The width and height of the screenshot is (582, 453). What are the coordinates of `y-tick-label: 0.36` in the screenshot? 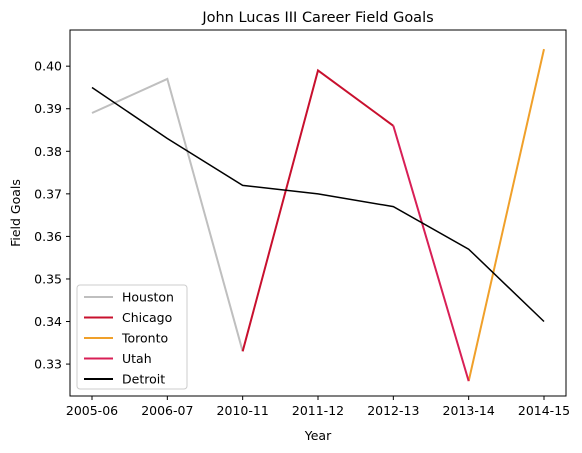 It's located at (48, 236).